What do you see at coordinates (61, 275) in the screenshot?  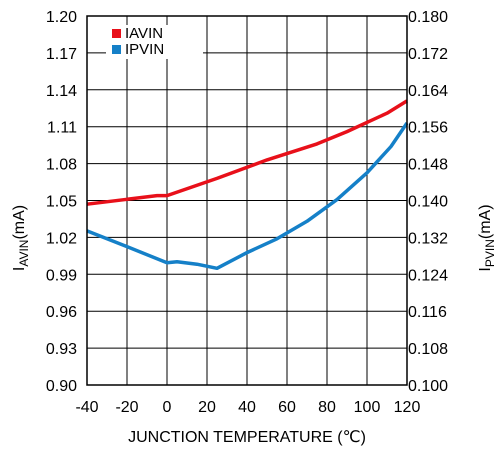 I see `y-left-tick-label: 0.99` at bounding box center [61, 275].